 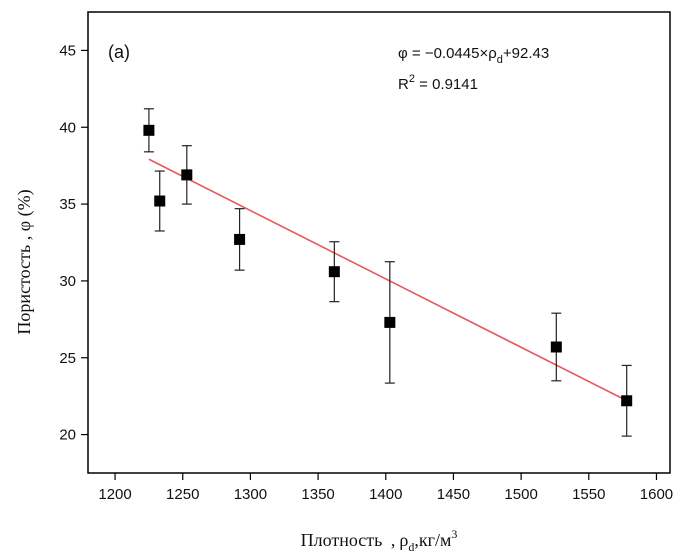 What do you see at coordinates (520, 494) in the screenshot?
I see `x-tick-label: 1500` at bounding box center [520, 494].